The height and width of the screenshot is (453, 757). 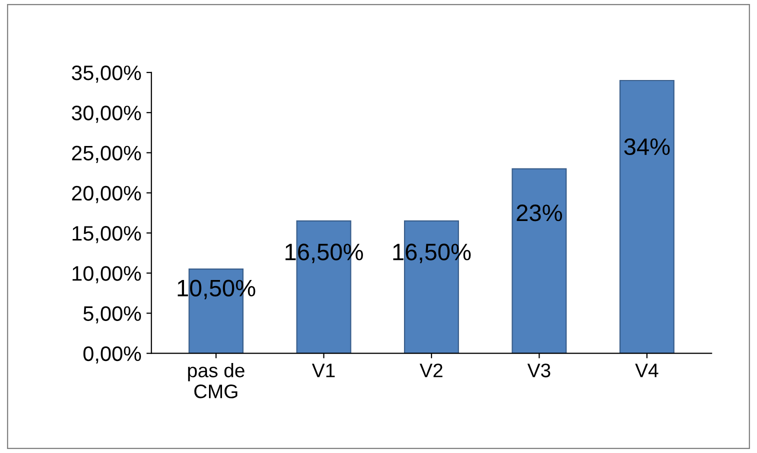 What do you see at coordinates (106, 235) in the screenshot?
I see `y-tick-label: 15,00%` at bounding box center [106, 235].